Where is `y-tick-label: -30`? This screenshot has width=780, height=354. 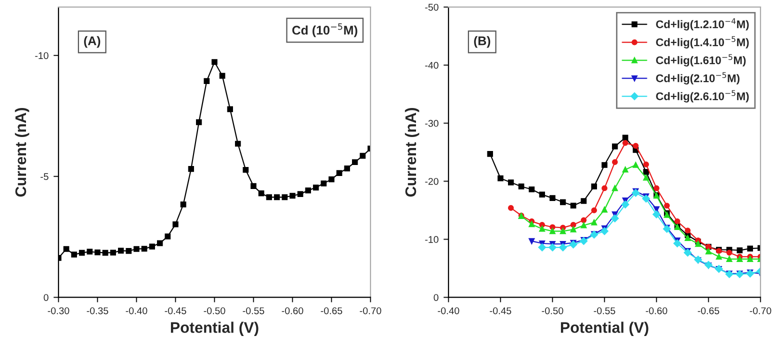
y-tick-label: -30 is located at coordinates (431, 123).